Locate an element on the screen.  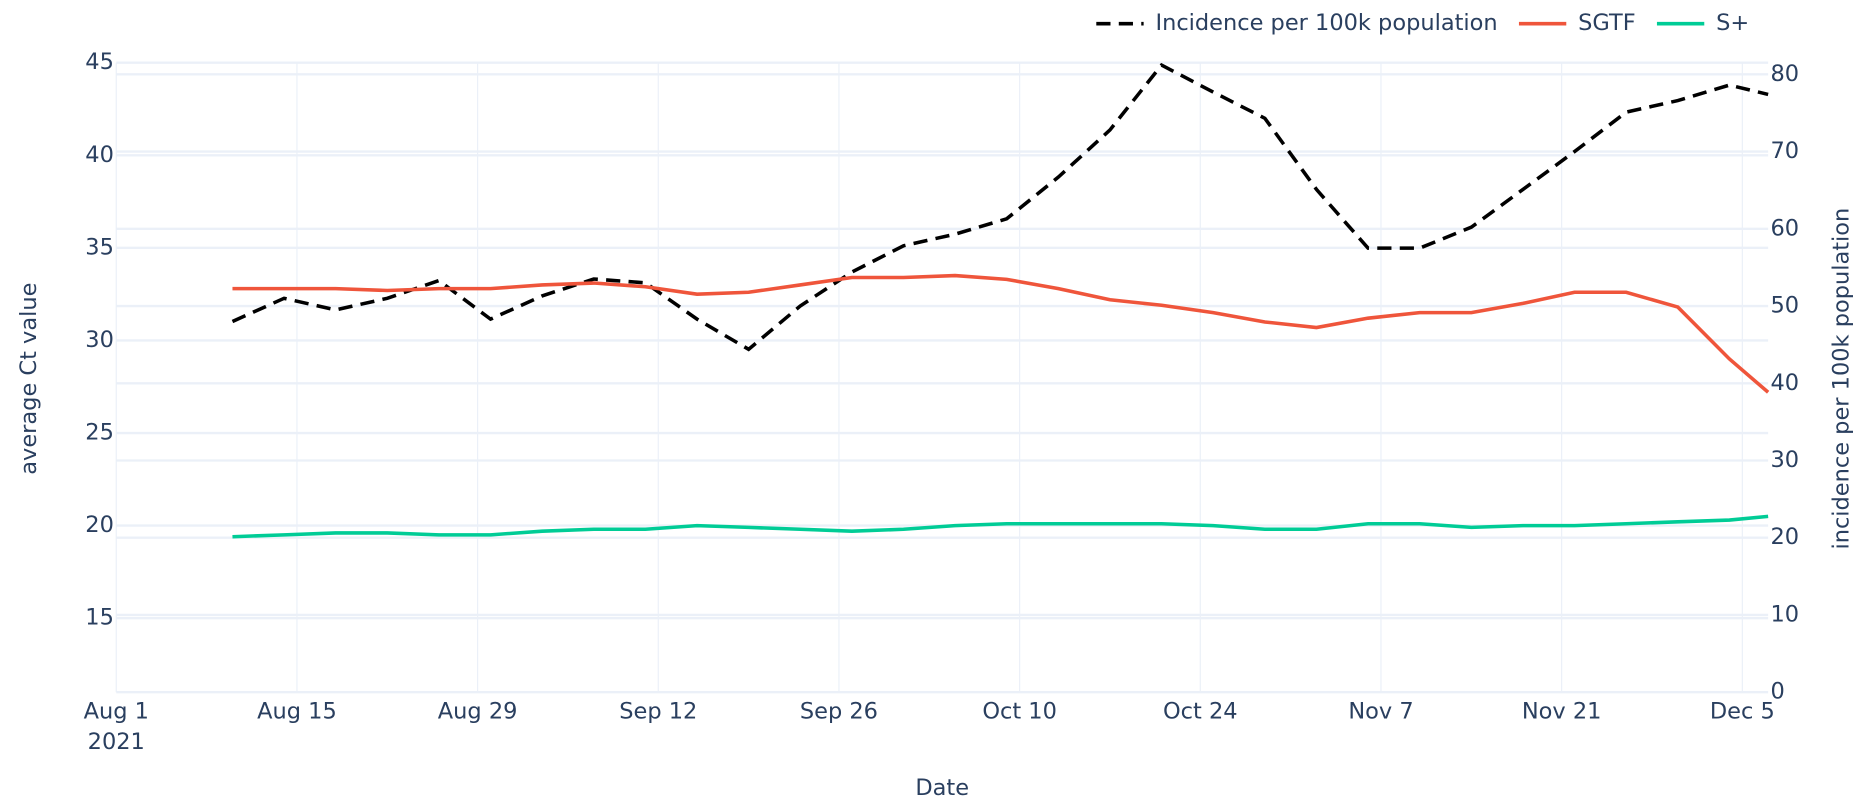
y2-tick-label: 0 is located at coordinates (1777, 692).